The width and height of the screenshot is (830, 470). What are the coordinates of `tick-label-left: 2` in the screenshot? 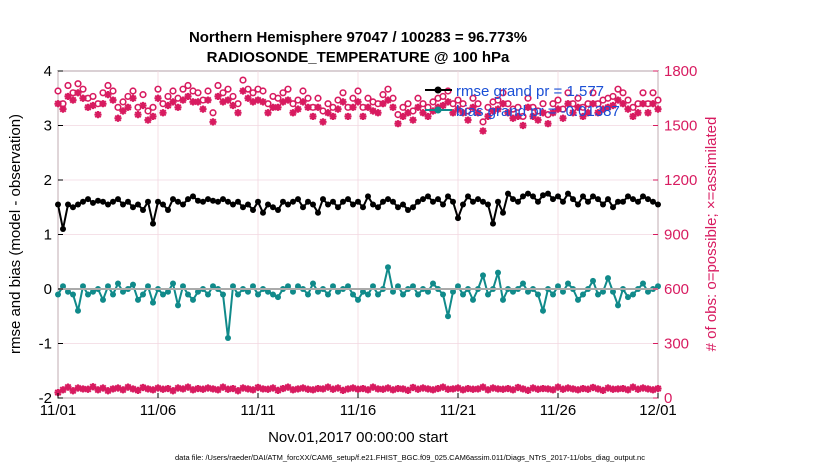 It's located at (48, 180).